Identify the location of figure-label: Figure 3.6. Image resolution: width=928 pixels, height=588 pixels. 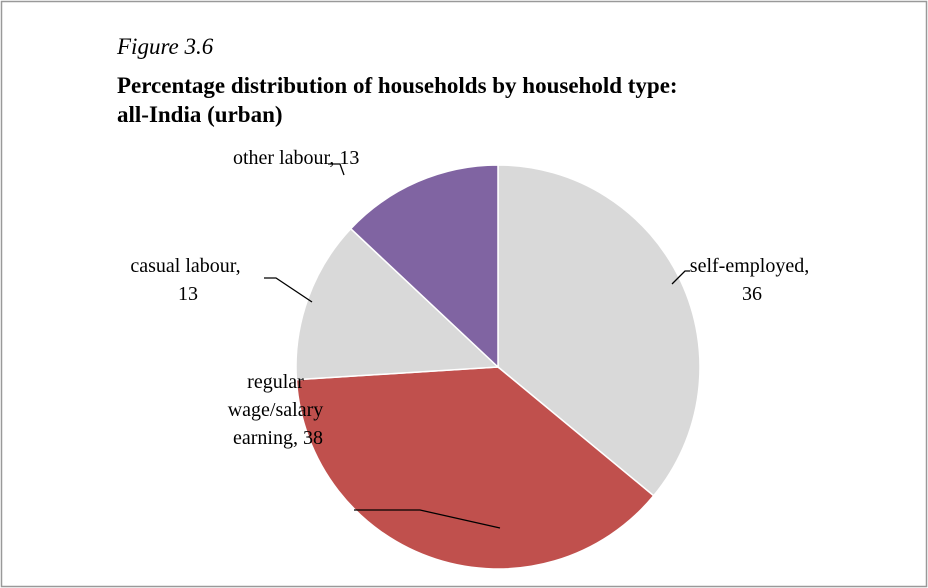
(165, 46).